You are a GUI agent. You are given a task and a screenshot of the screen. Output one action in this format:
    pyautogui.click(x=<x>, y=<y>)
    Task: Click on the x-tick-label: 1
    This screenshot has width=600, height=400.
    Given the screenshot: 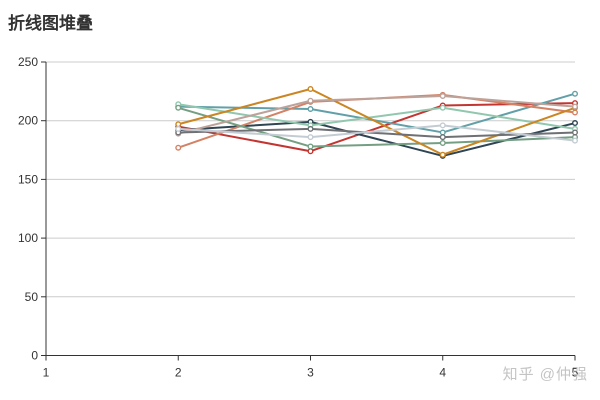 What is the action you would take?
    pyautogui.click(x=46, y=373)
    